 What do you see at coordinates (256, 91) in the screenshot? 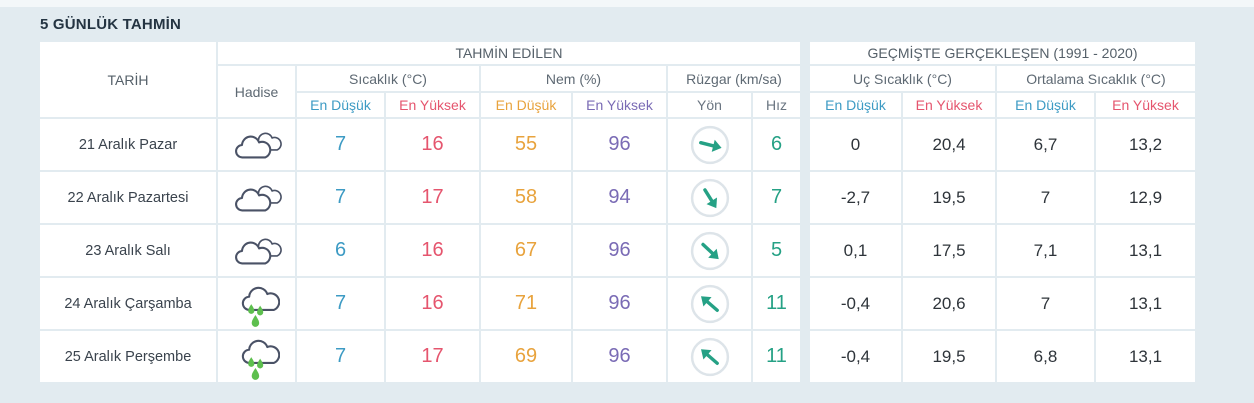
I see `header-condition: Hadise` at bounding box center [256, 91].